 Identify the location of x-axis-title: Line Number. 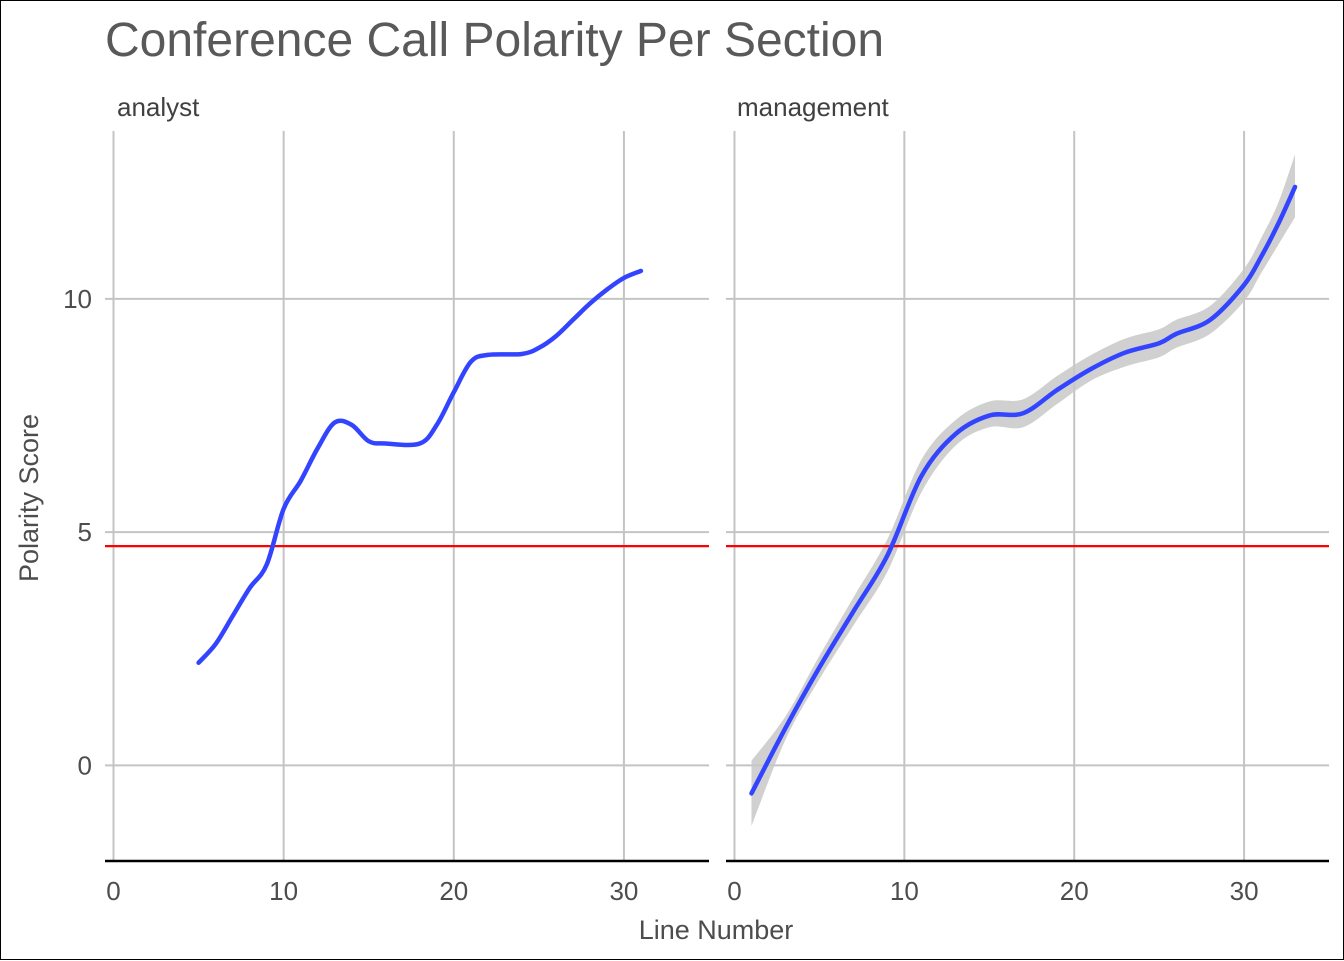
(716, 930).